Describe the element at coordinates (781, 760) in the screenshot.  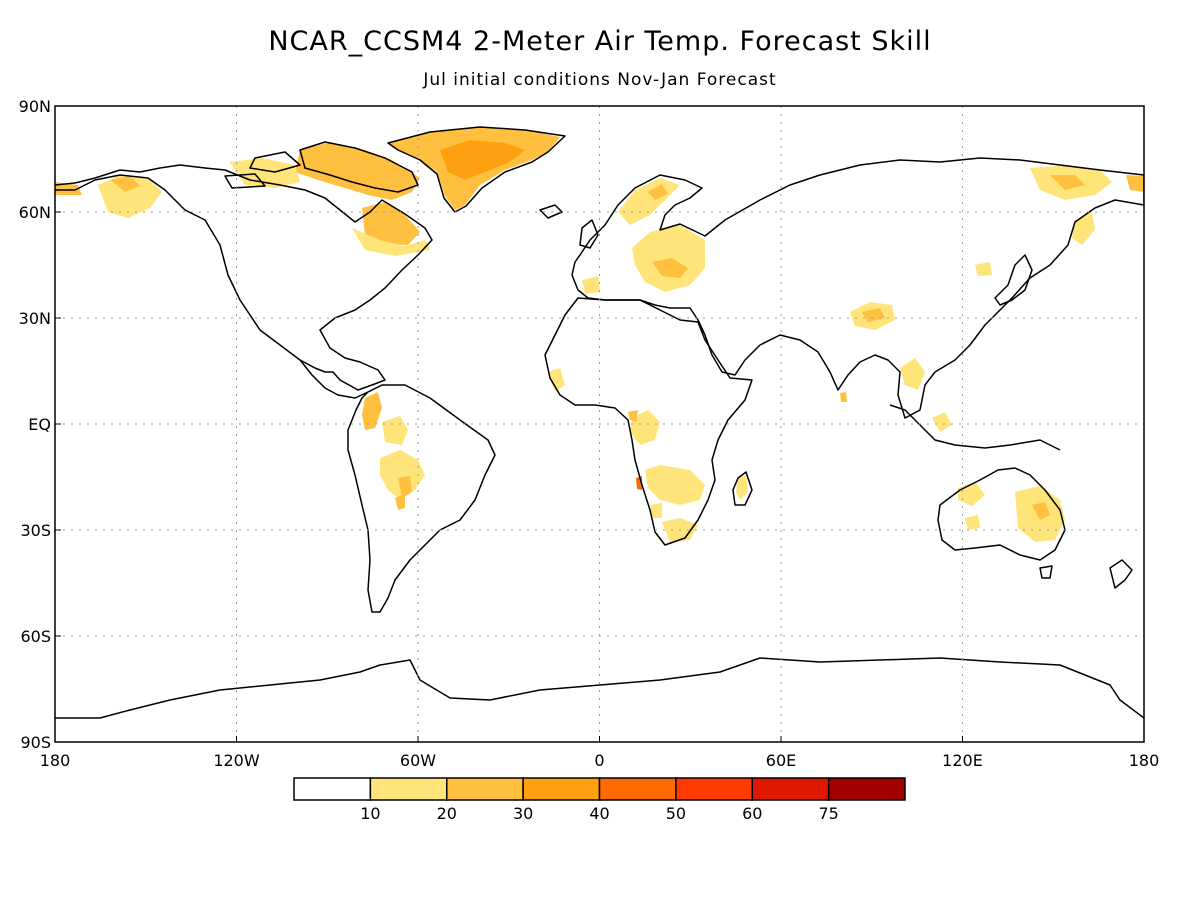
I see `lon-label: 60E` at that location.